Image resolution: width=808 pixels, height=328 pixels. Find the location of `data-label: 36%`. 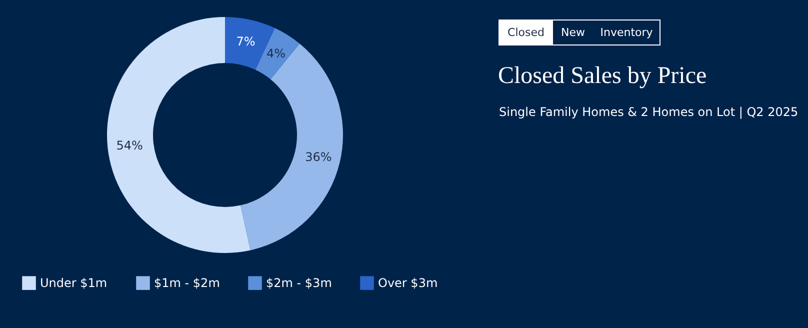

data-label: 36% is located at coordinates (318, 157).